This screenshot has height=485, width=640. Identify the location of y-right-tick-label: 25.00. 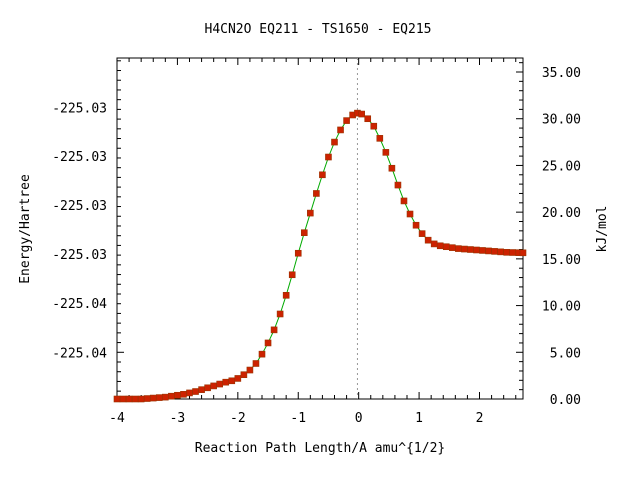
(561, 166).